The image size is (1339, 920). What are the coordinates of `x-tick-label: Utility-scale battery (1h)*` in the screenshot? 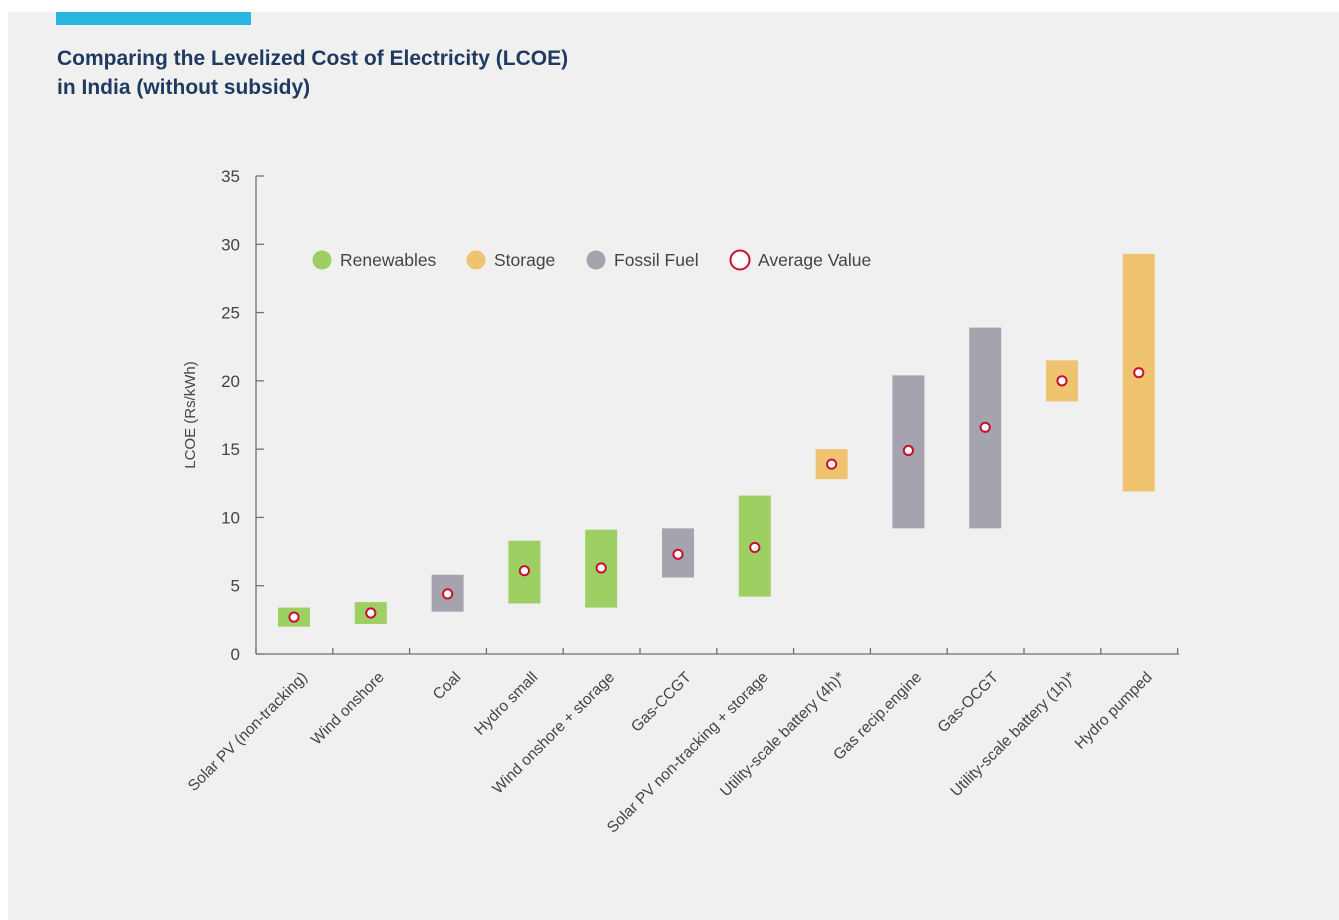 It's located at (1012, 734).